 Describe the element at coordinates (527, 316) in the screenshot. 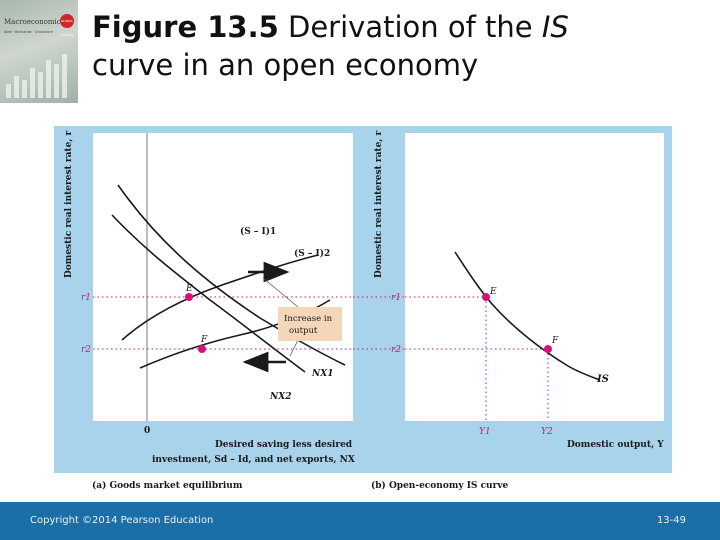

I see `is-curve` at that location.